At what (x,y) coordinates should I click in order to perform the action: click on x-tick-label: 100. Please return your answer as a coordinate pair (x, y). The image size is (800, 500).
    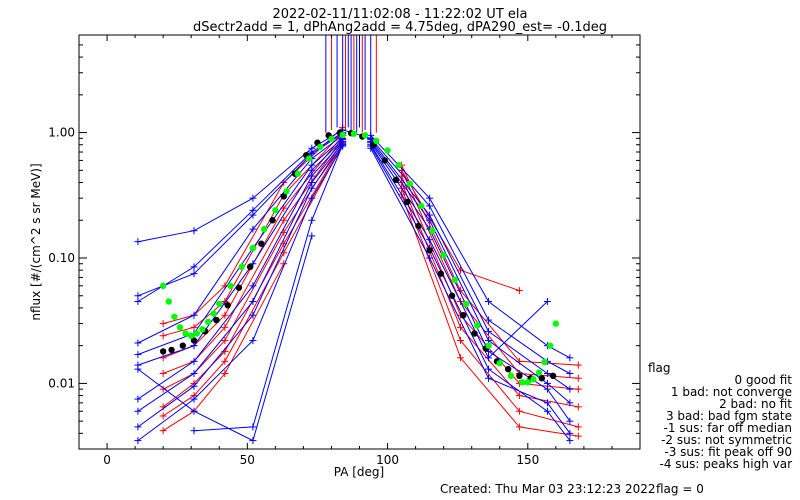
    Looking at the image, I should click on (387, 460).